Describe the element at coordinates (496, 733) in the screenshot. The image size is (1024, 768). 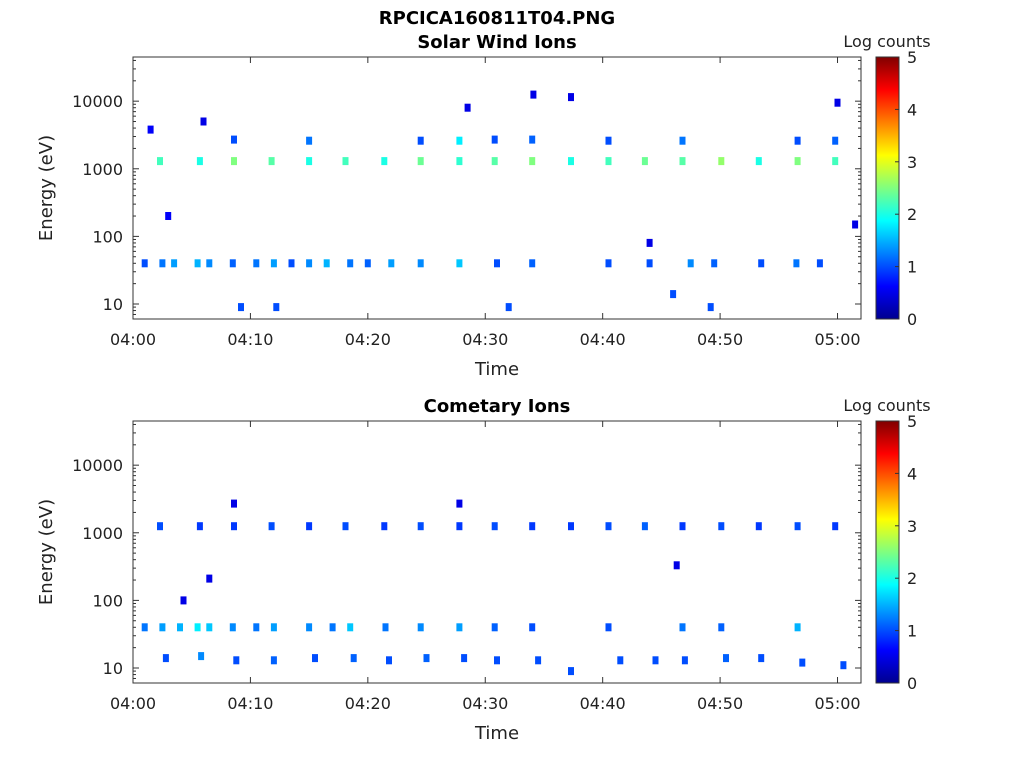
I see `x-axis-label: Time` at that location.